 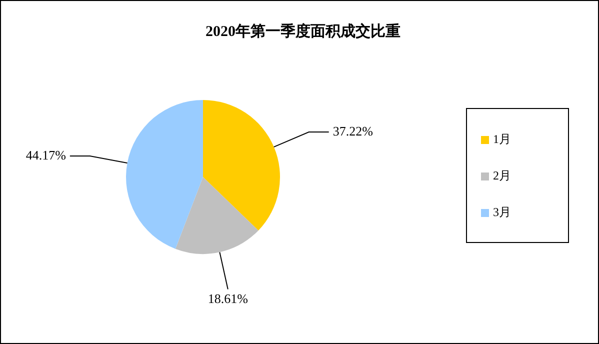 I want to click on data-label: 37.22%, so click(x=353, y=130).